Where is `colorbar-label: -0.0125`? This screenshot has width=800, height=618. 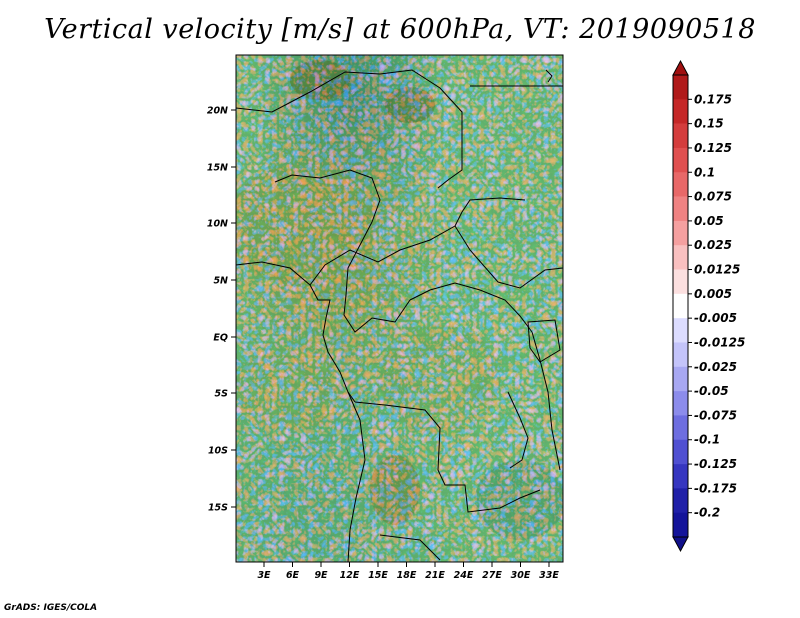 colorbar-label: -0.0125 is located at coordinates (719, 342).